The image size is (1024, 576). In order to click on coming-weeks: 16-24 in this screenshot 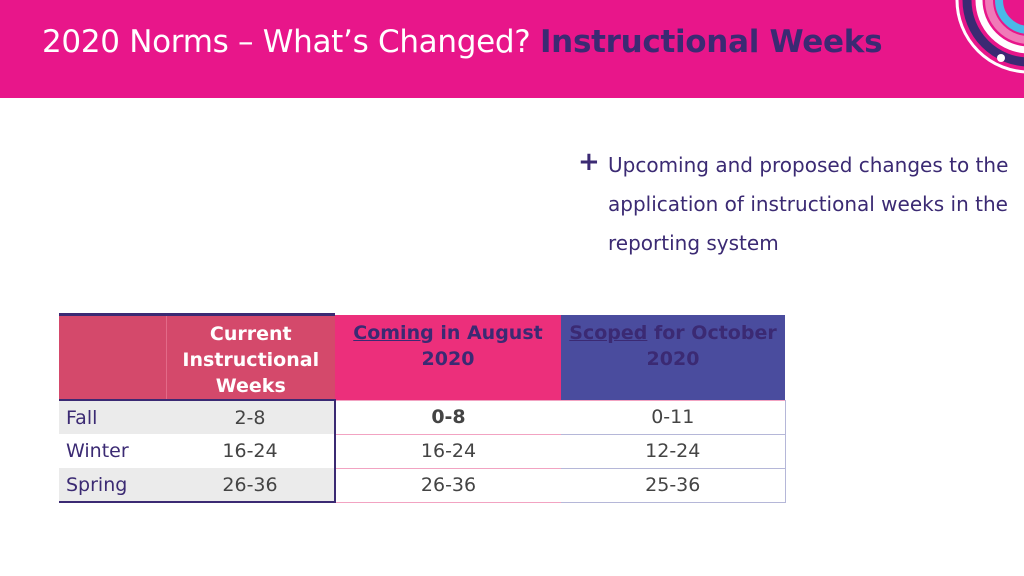, I will do `click(448, 451)`.